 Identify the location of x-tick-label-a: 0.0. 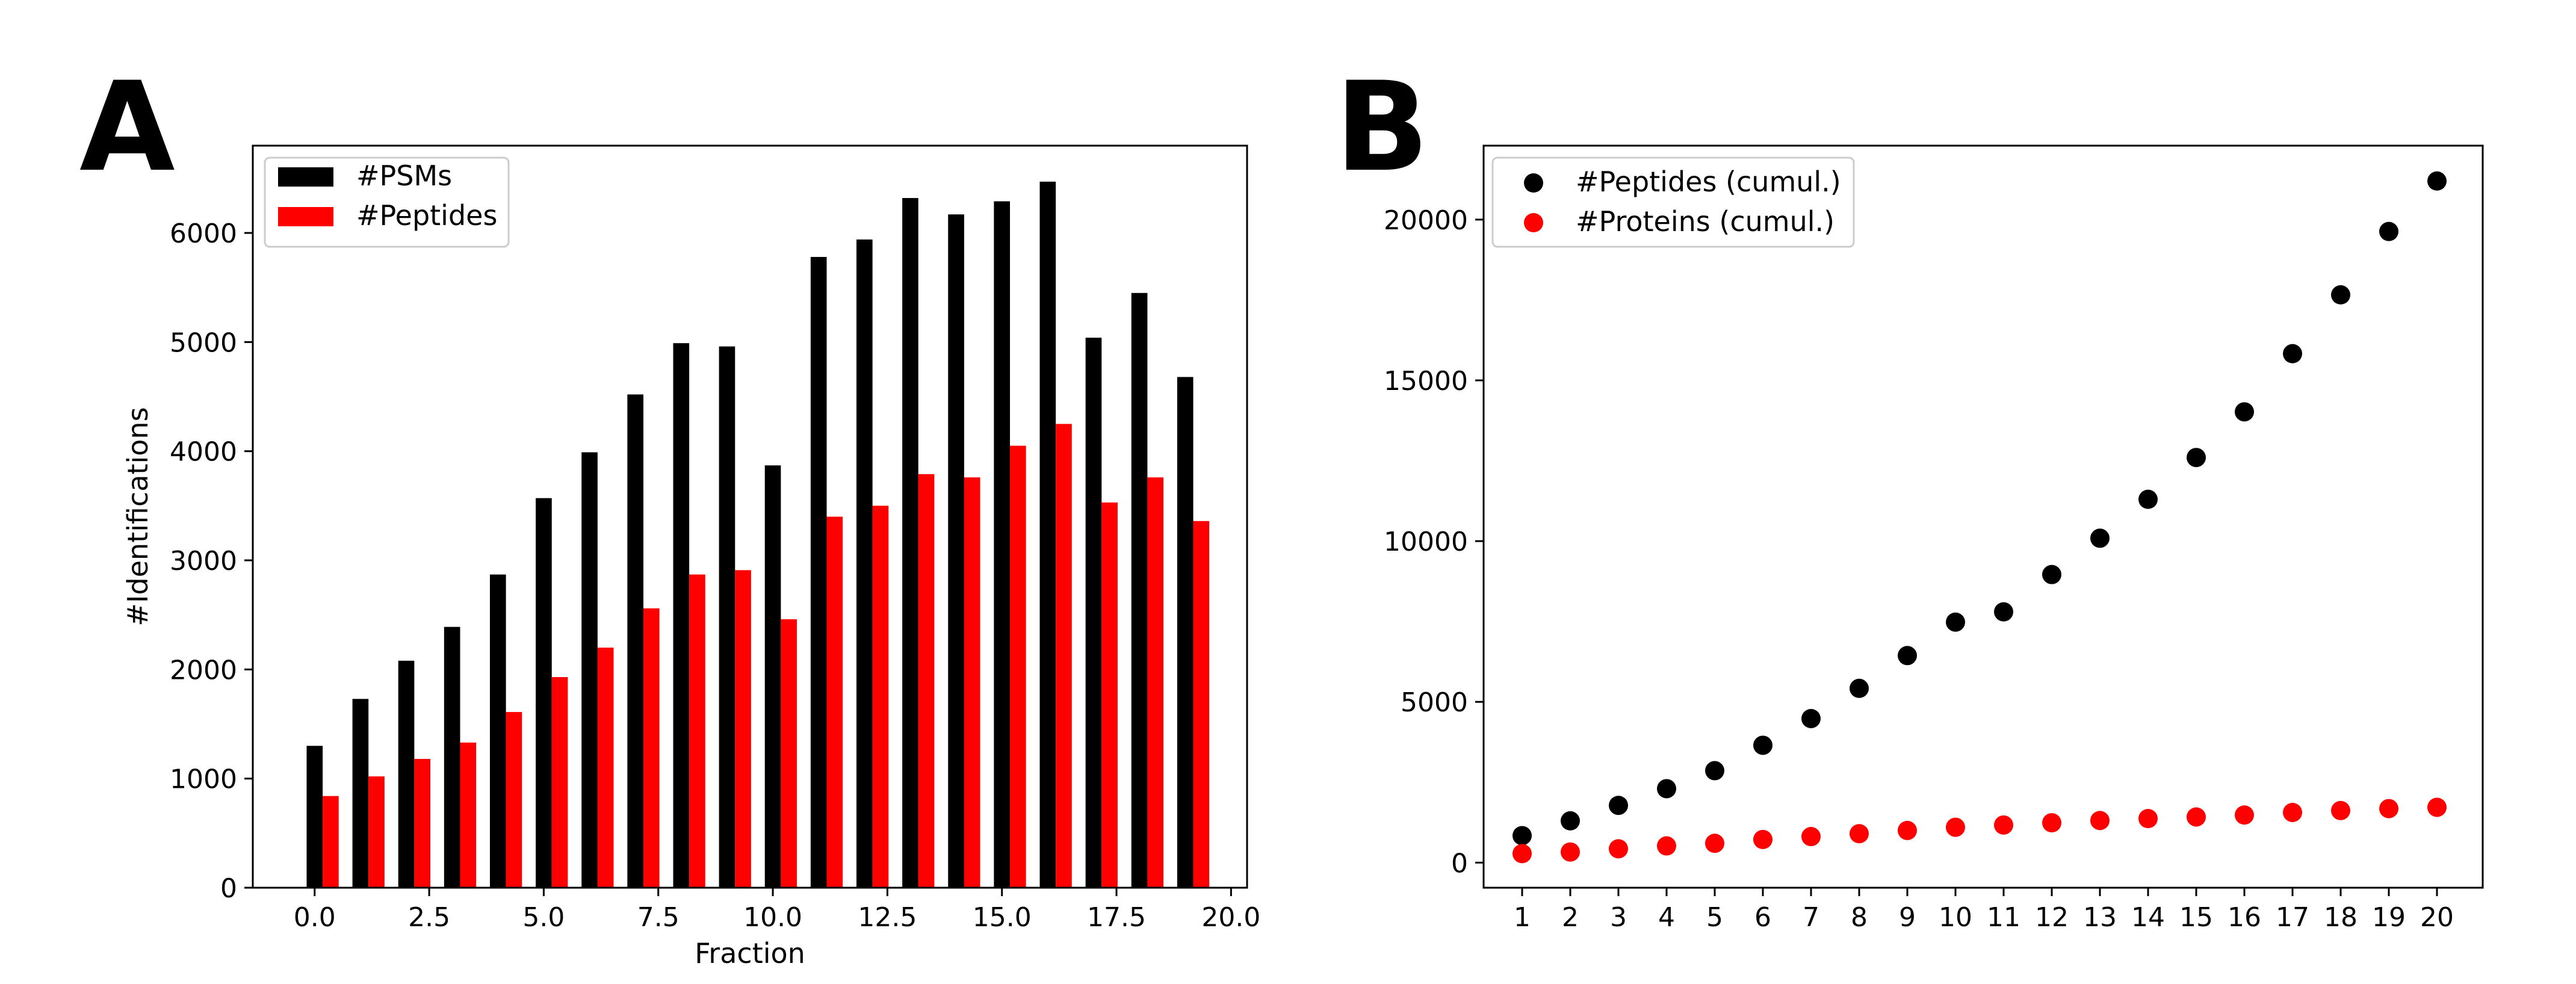
(315, 917).